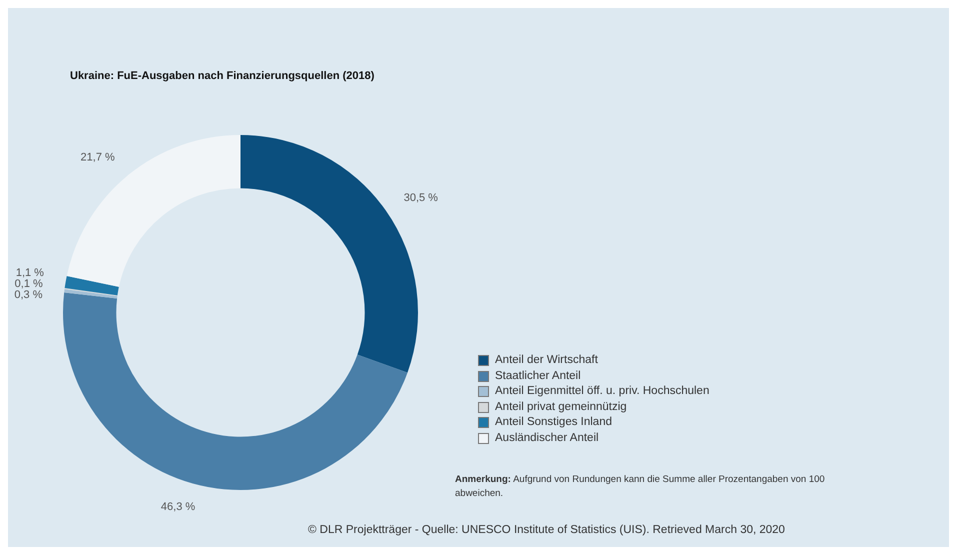 Image resolution: width=957 pixels, height=555 pixels. Describe the element at coordinates (29, 284) in the screenshot. I see `data-label: 0,1 %` at that location.